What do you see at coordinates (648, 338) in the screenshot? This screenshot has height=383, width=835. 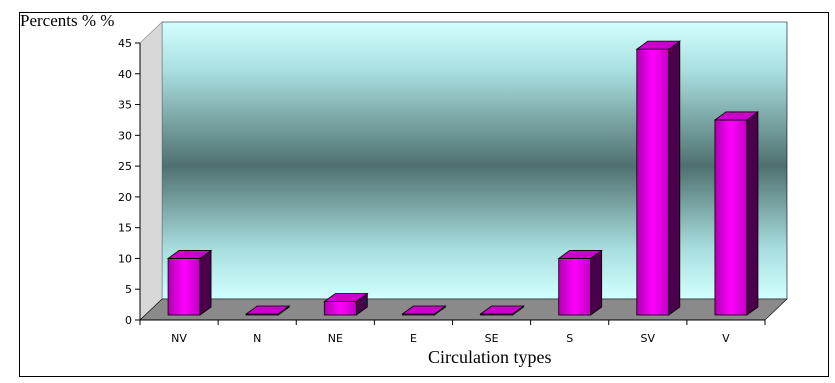 I see `x-tick-label: SV` at bounding box center [648, 338].